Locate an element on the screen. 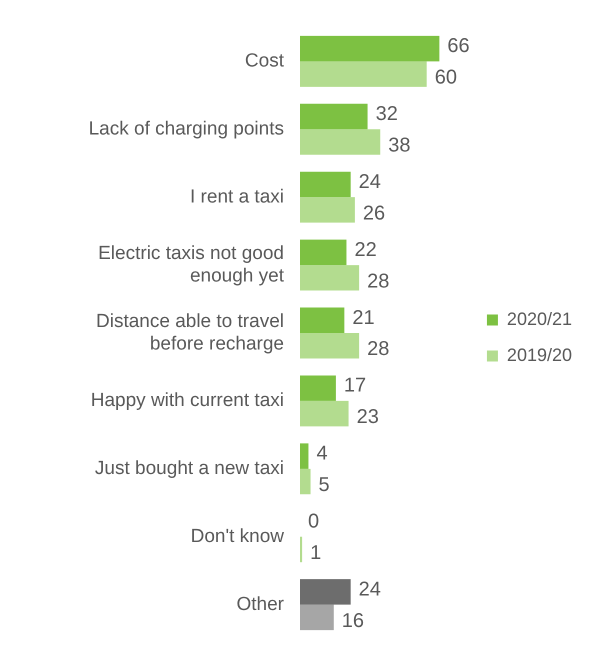 The image size is (592, 666). y-tick-label: Cost is located at coordinates (264, 61).